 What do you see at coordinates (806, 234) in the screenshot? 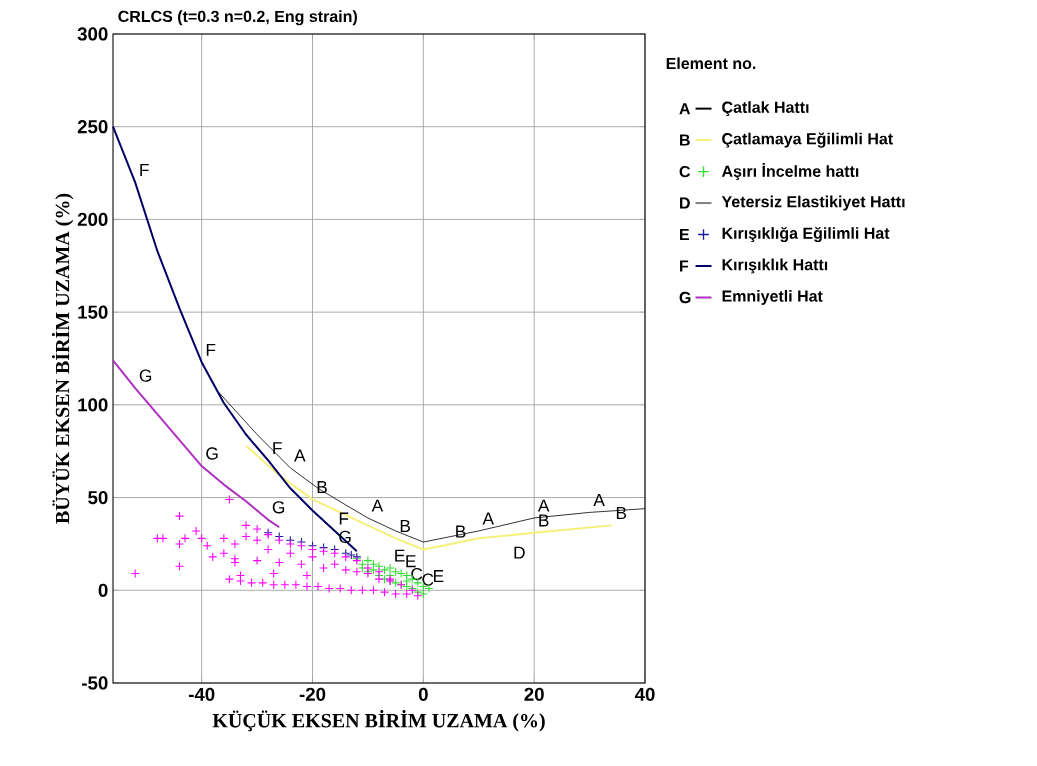
I see `legend-label: Kırışıklığa Eğilimli Hat` at bounding box center [806, 234].